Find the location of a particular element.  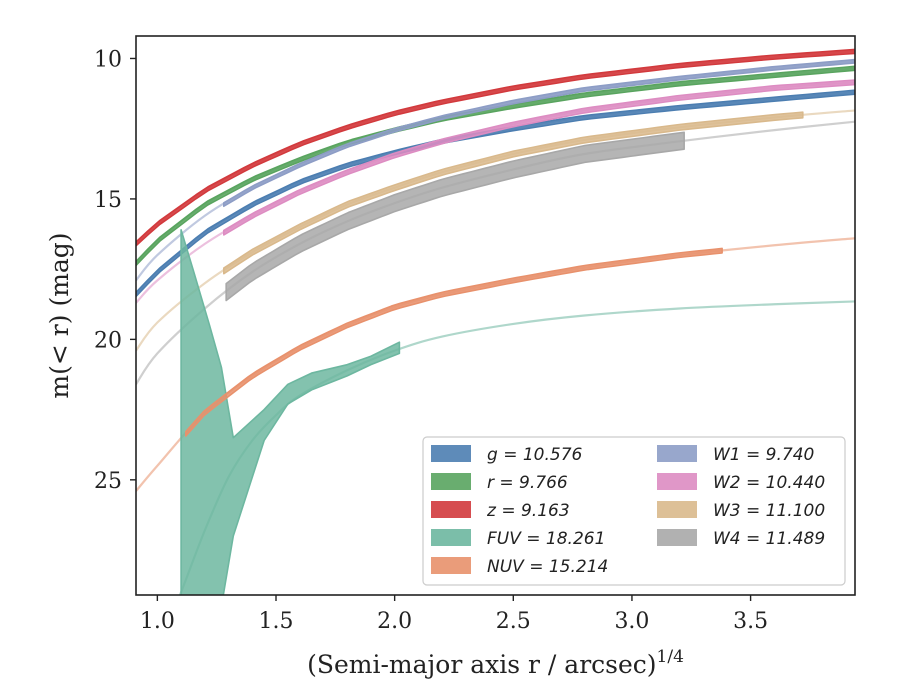

legend-entry-fuv: FUV = 18.261 is located at coordinates (518, 539).